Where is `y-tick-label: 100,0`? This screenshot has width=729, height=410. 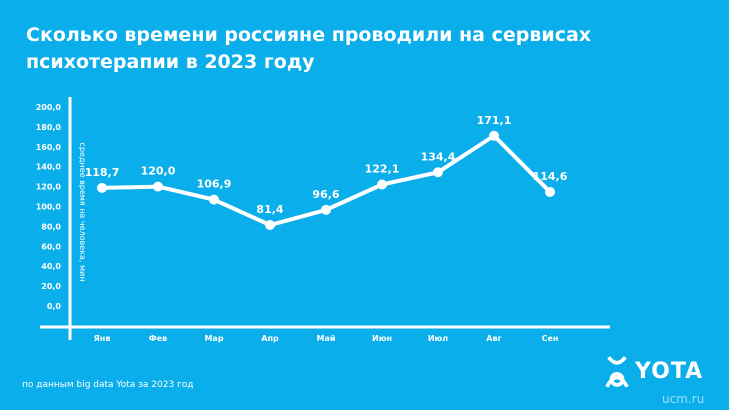
y-tick-label: 100,0 is located at coordinates (49, 207).